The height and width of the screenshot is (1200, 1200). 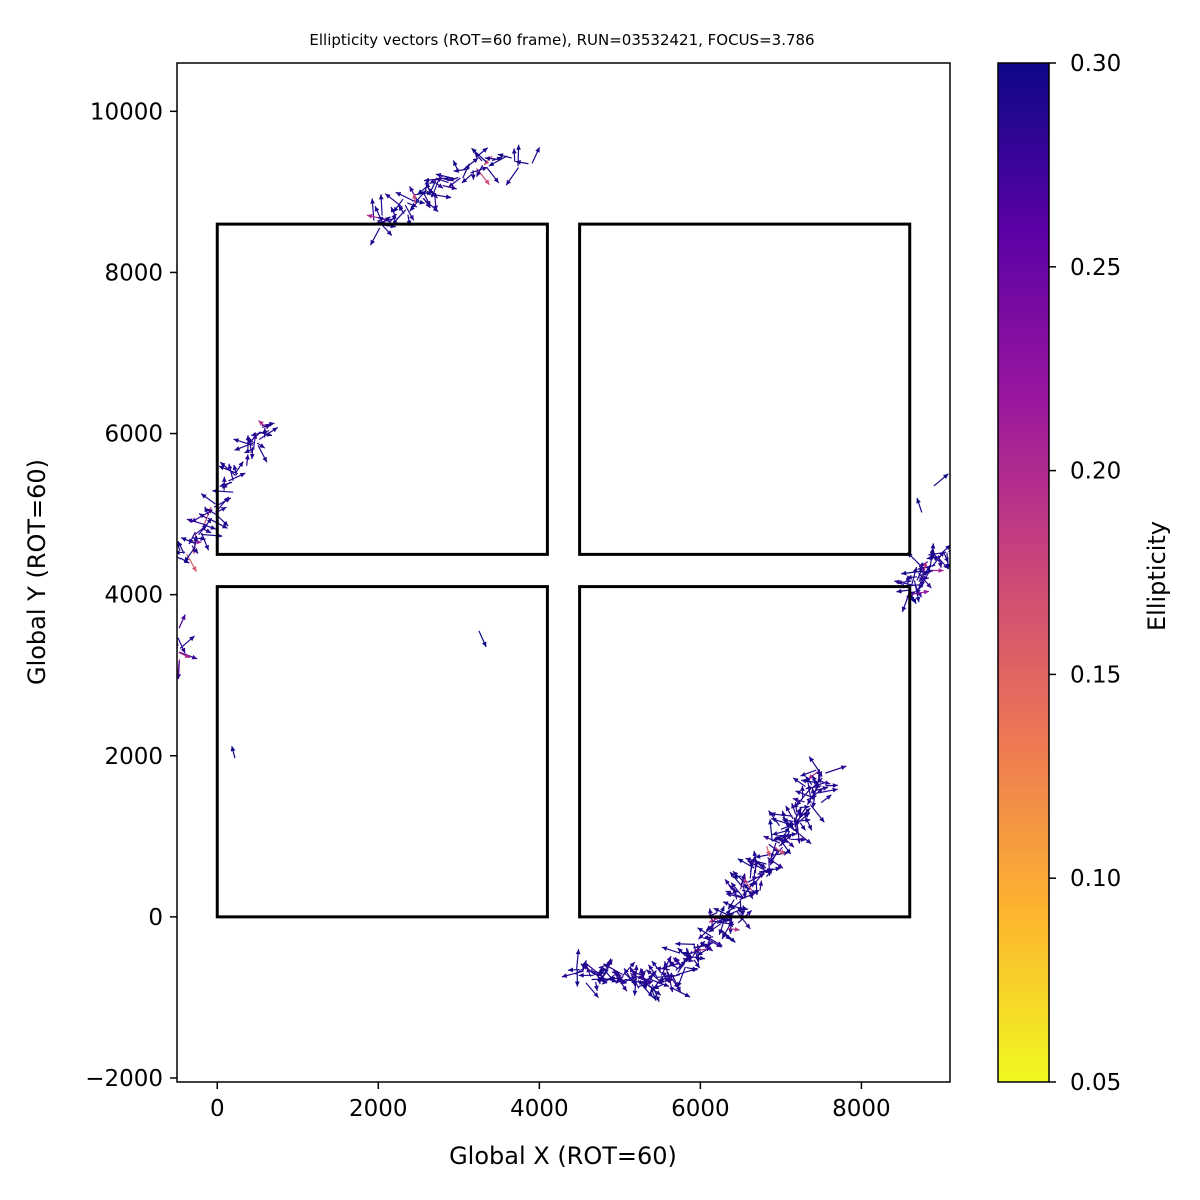 I want to click on y-axis: −2000 0 2000 4000 6000 8000 10000, so click(x=131, y=595).